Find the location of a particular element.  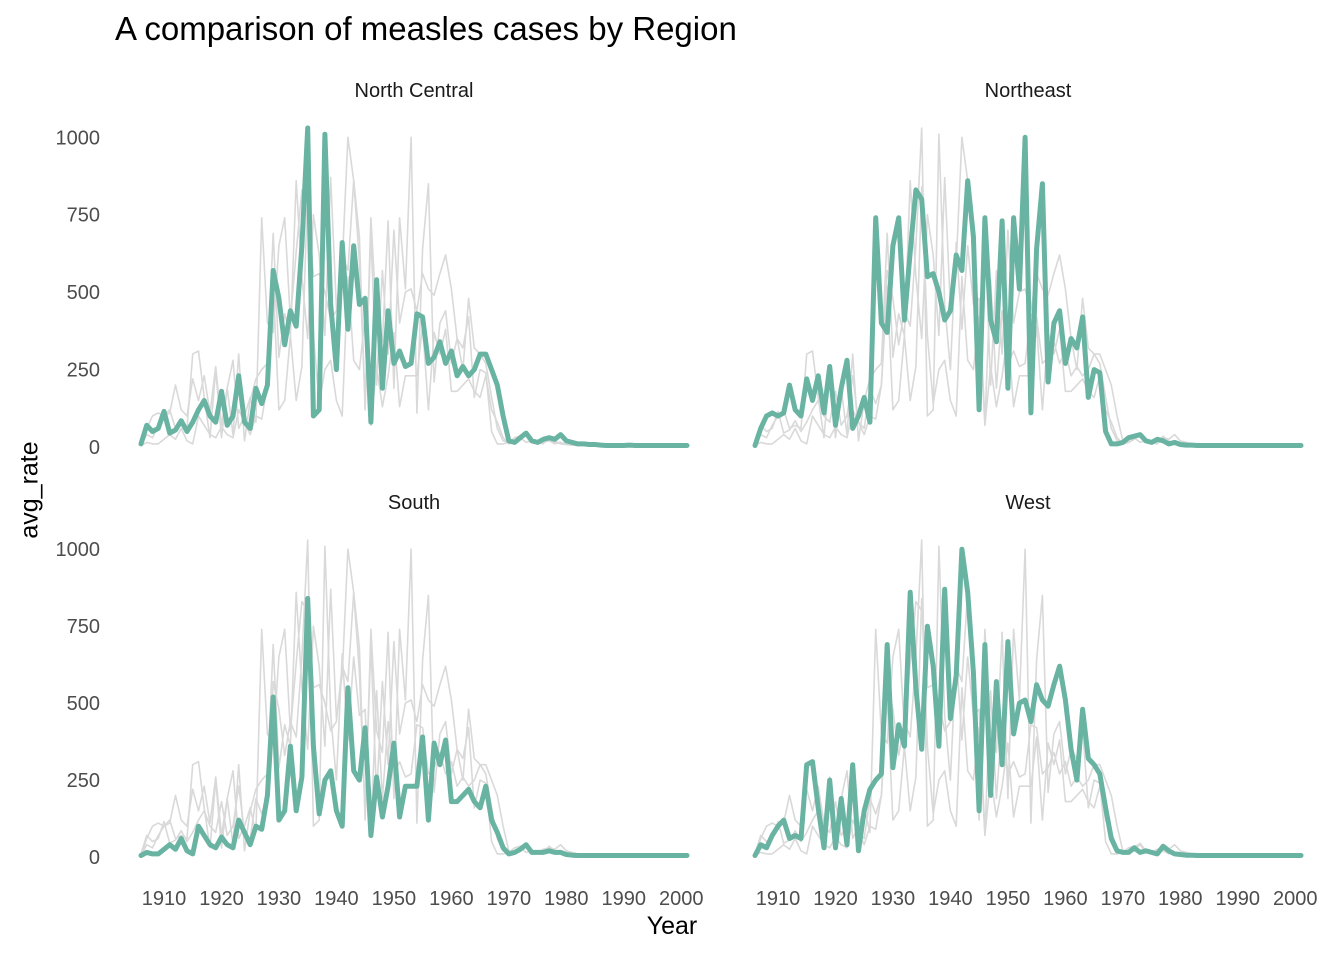

chart-title: A comparison of measles cases by Region is located at coordinates (426, 28).